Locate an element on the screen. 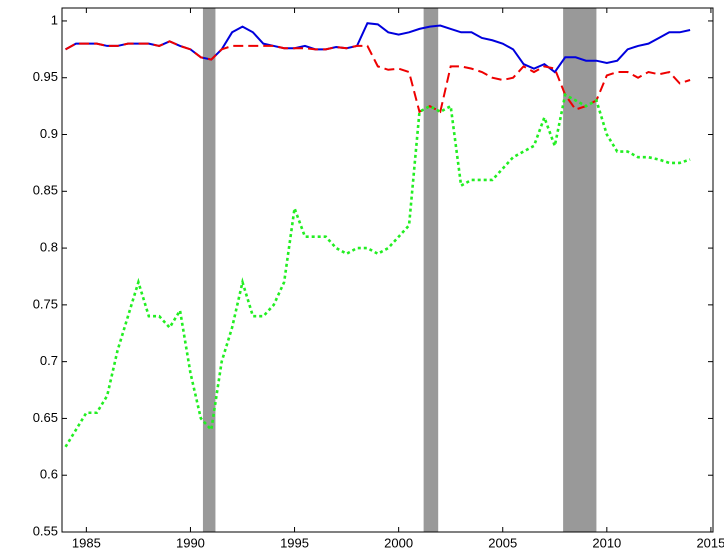  x-tick-label: 1990 is located at coordinates (190, 542).